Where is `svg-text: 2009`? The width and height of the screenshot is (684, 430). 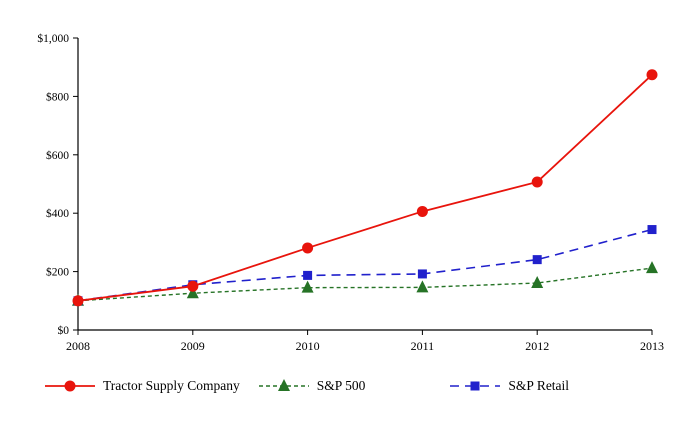 svg-text: 2009 is located at coordinates (193, 346).